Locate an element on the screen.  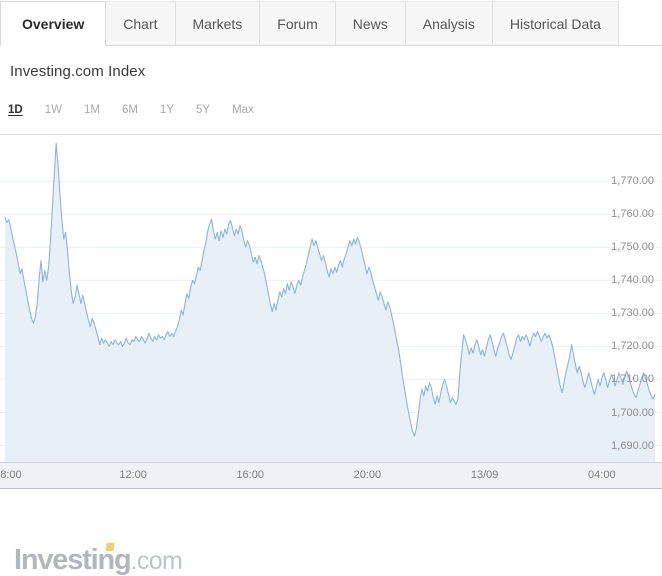
x-axis-tick-label: 04:00 is located at coordinates (602, 475).